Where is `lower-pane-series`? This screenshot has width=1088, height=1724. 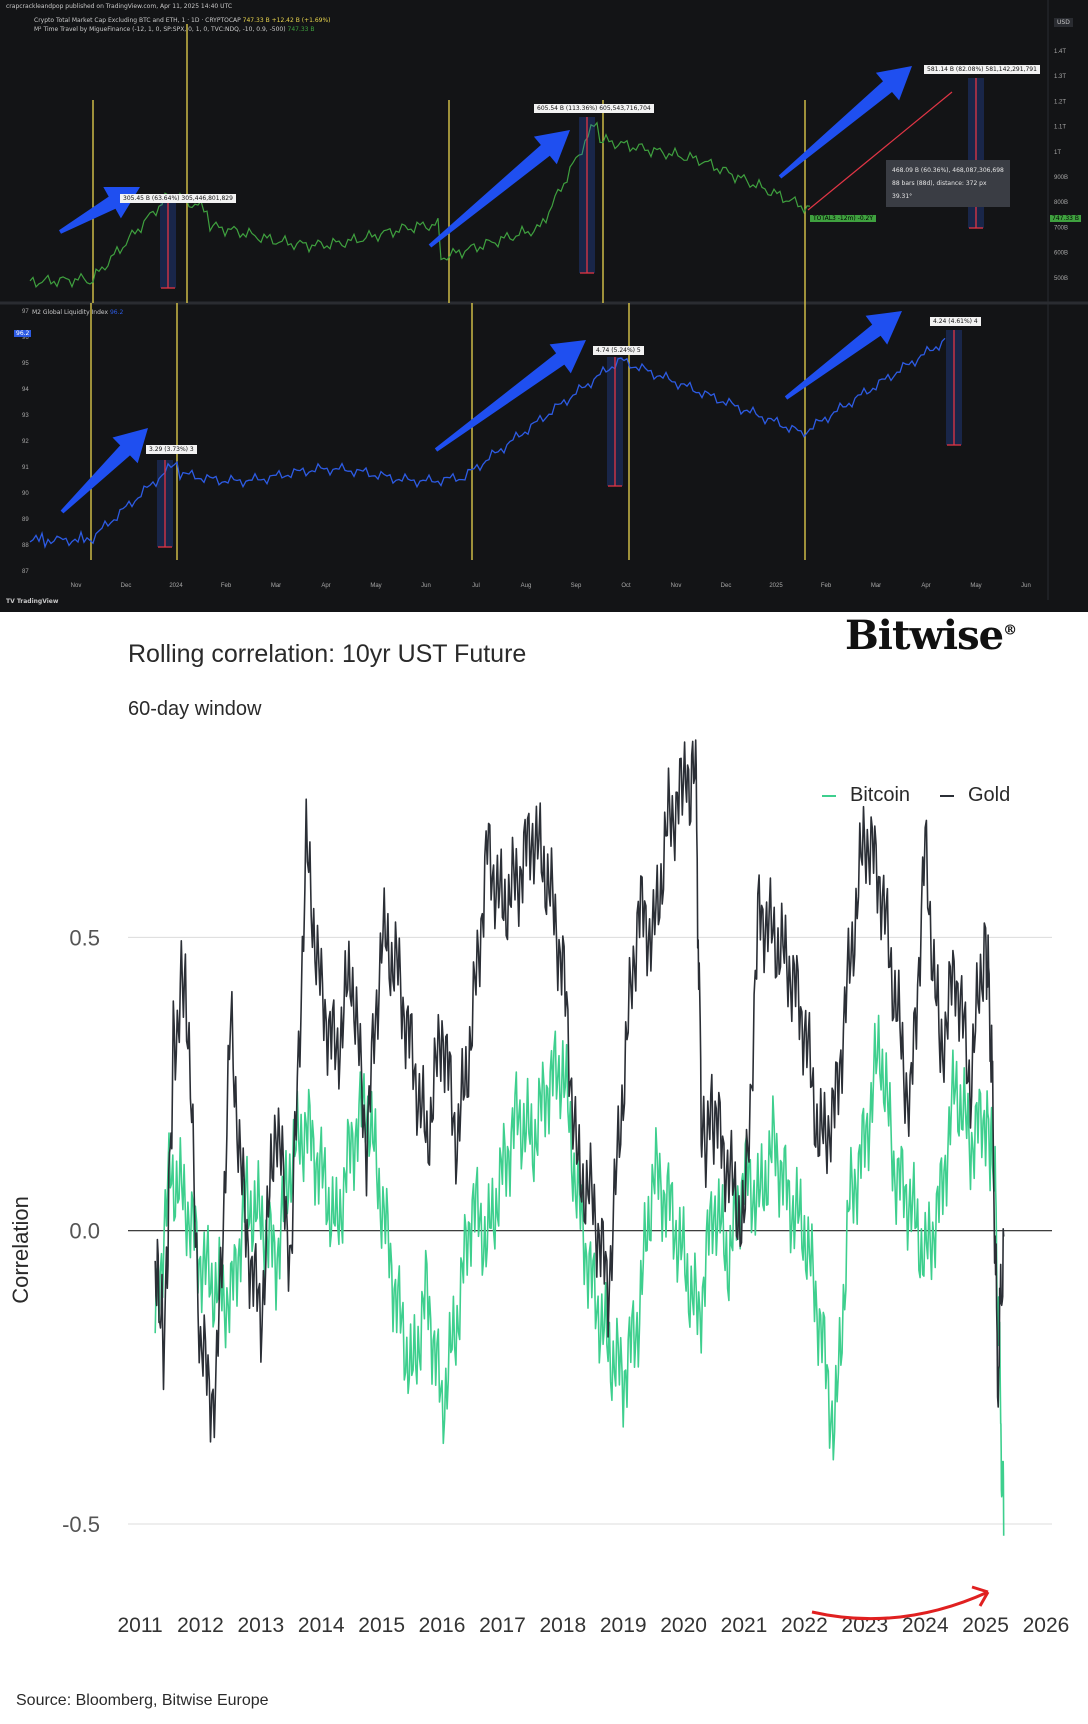 lower-pane-series is located at coordinates (487, 443).